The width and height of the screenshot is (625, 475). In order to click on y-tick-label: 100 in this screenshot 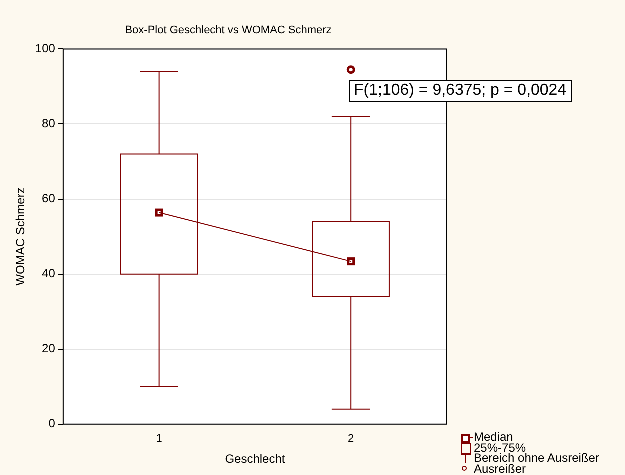, I will do `click(45, 49)`.